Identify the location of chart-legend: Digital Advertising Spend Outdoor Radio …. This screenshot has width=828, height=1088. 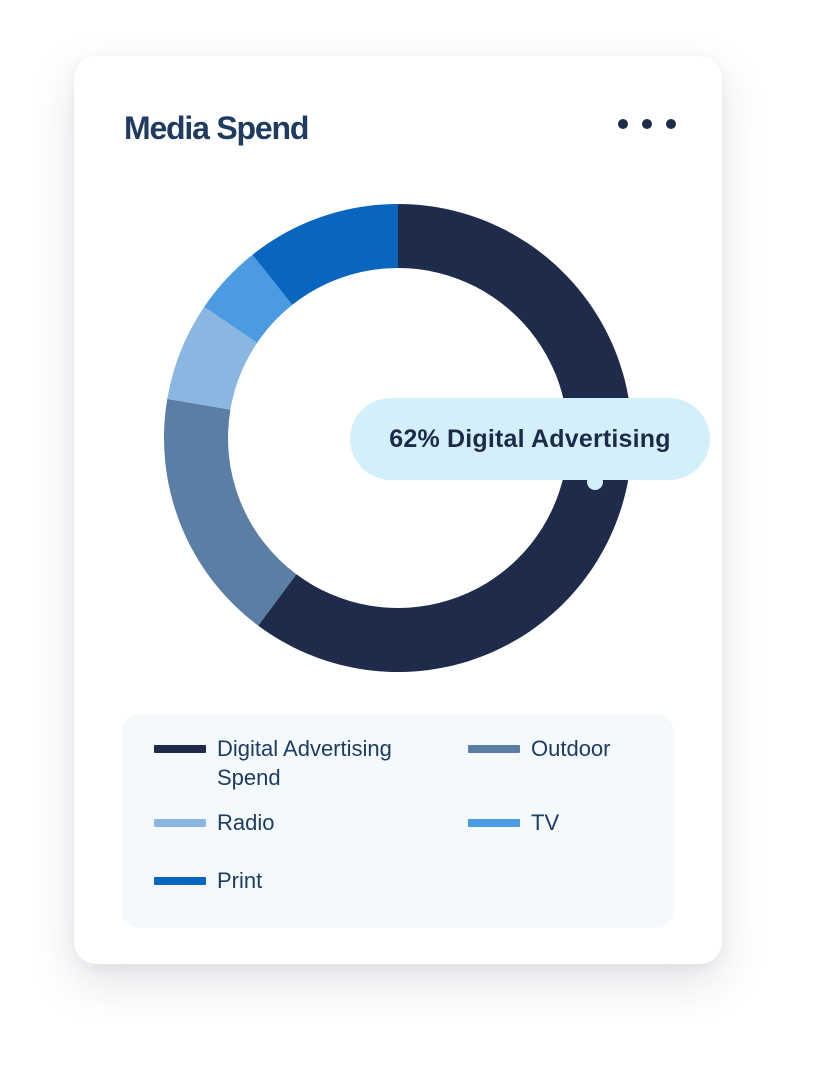
(398, 821).